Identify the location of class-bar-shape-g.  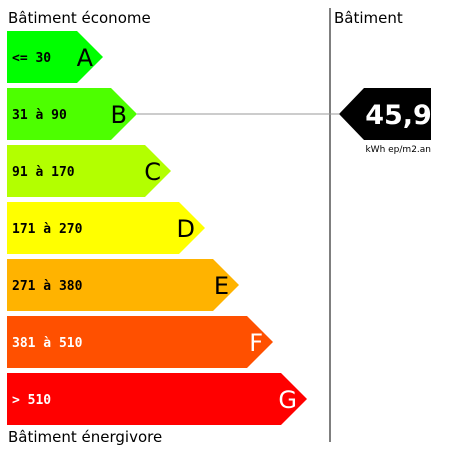
(157, 399).